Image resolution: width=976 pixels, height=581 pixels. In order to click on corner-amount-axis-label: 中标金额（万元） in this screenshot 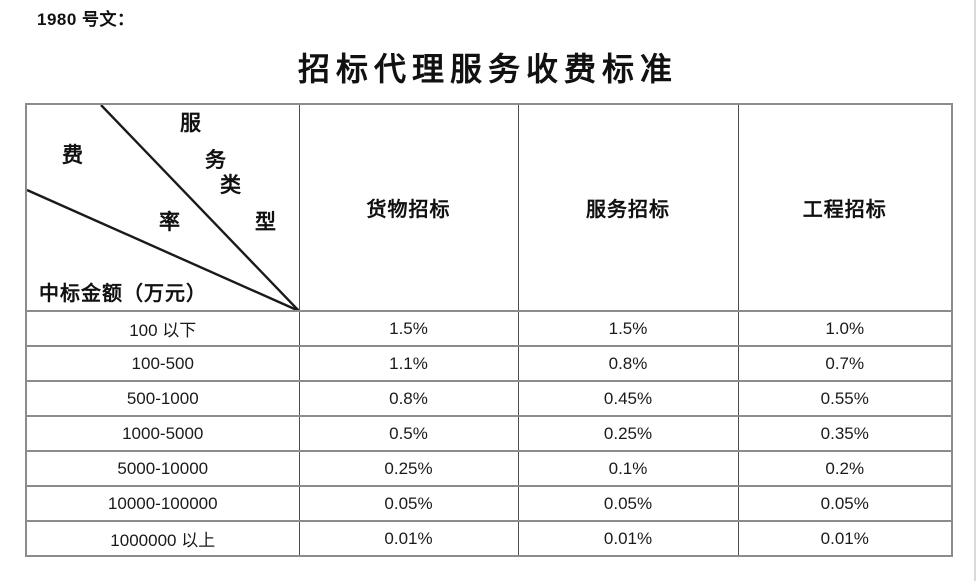, I will do `click(123, 294)`.